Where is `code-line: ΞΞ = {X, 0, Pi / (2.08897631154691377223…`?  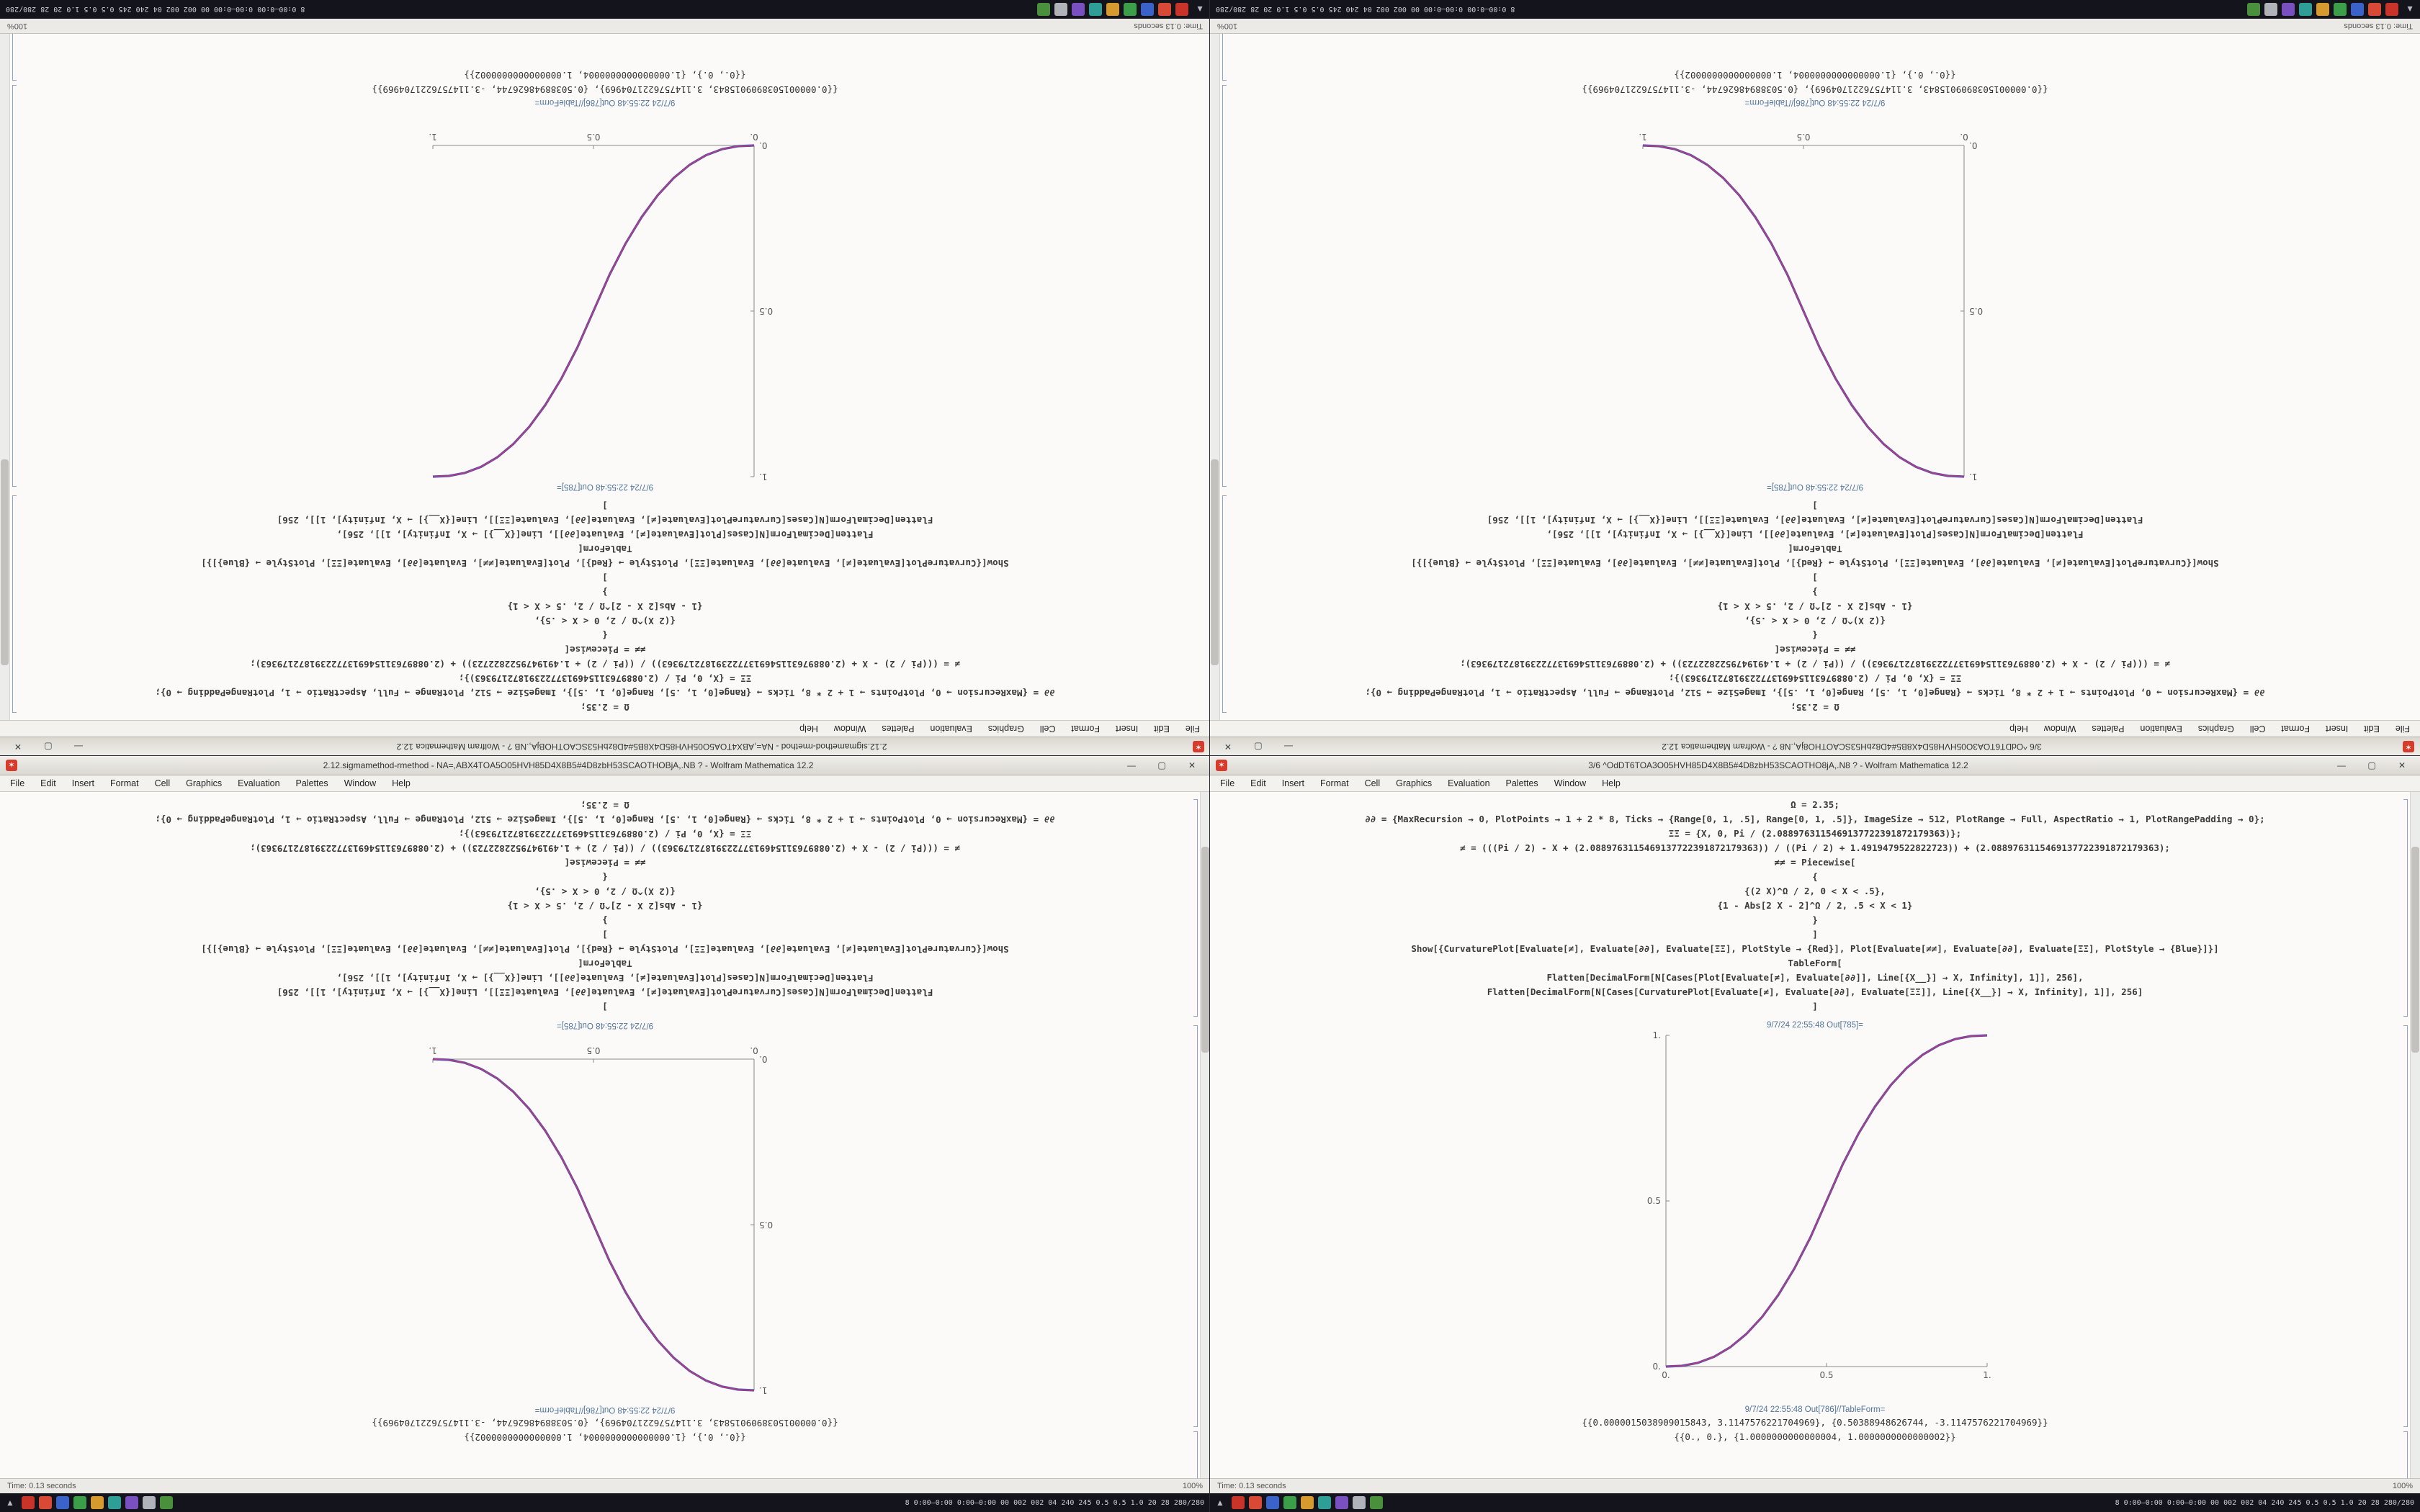
code-line: ΞΞ = {X, 0, Pi / (2.08897631154691377223… is located at coordinates (605, 834).